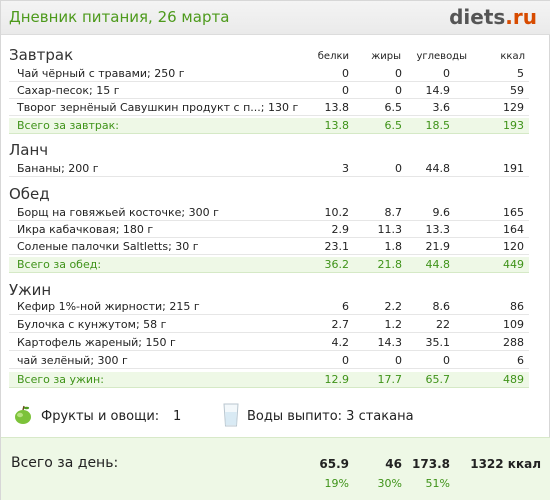  What do you see at coordinates (231, 415) in the screenshot?
I see `glass-icon` at bounding box center [231, 415].